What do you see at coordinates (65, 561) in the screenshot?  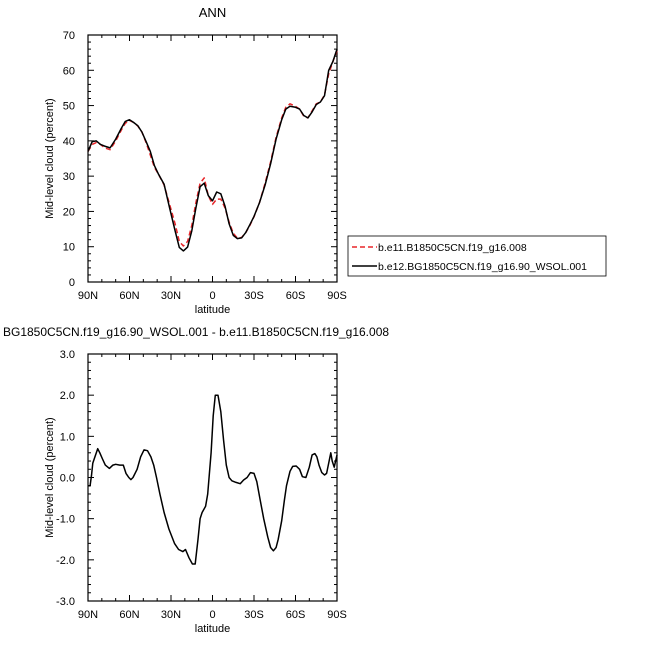 I see `y-tick-label: -2.0` at bounding box center [65, 561].